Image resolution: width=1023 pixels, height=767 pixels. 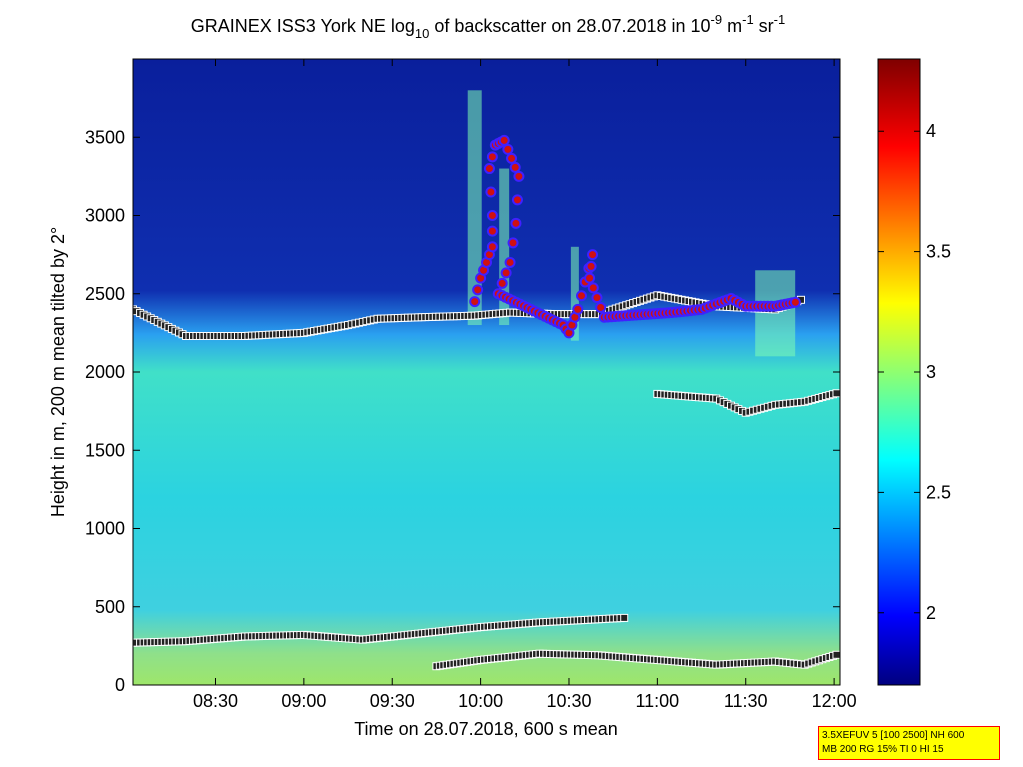 I want to click on colorbar, so click(x=899, y=372).